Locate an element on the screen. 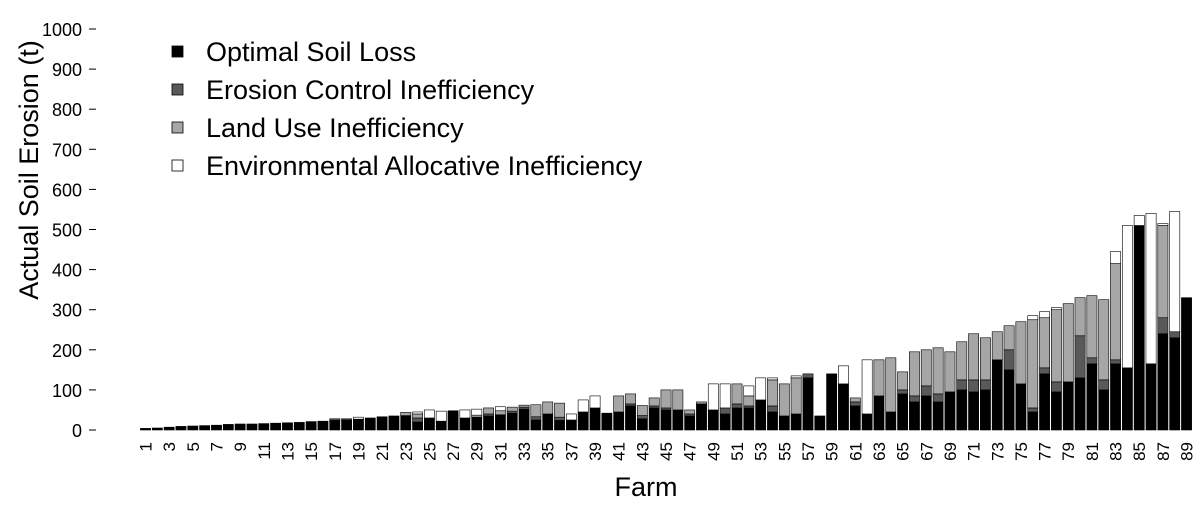 The width and height of the screenshot is (1204, 506). x-tick-label: 89 is located at coordinates (1187, 451).